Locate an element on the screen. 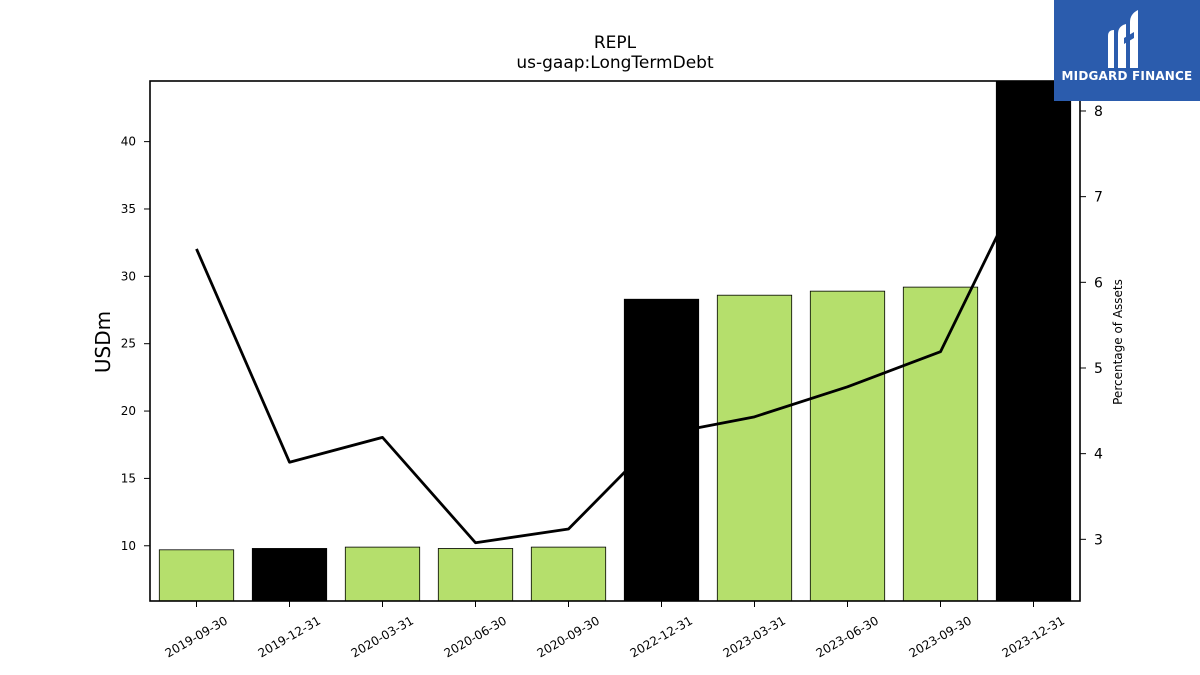 This screenshot has width=1200, height=675. y-tick-label-25: 25 is located at coordinates (128, 344).